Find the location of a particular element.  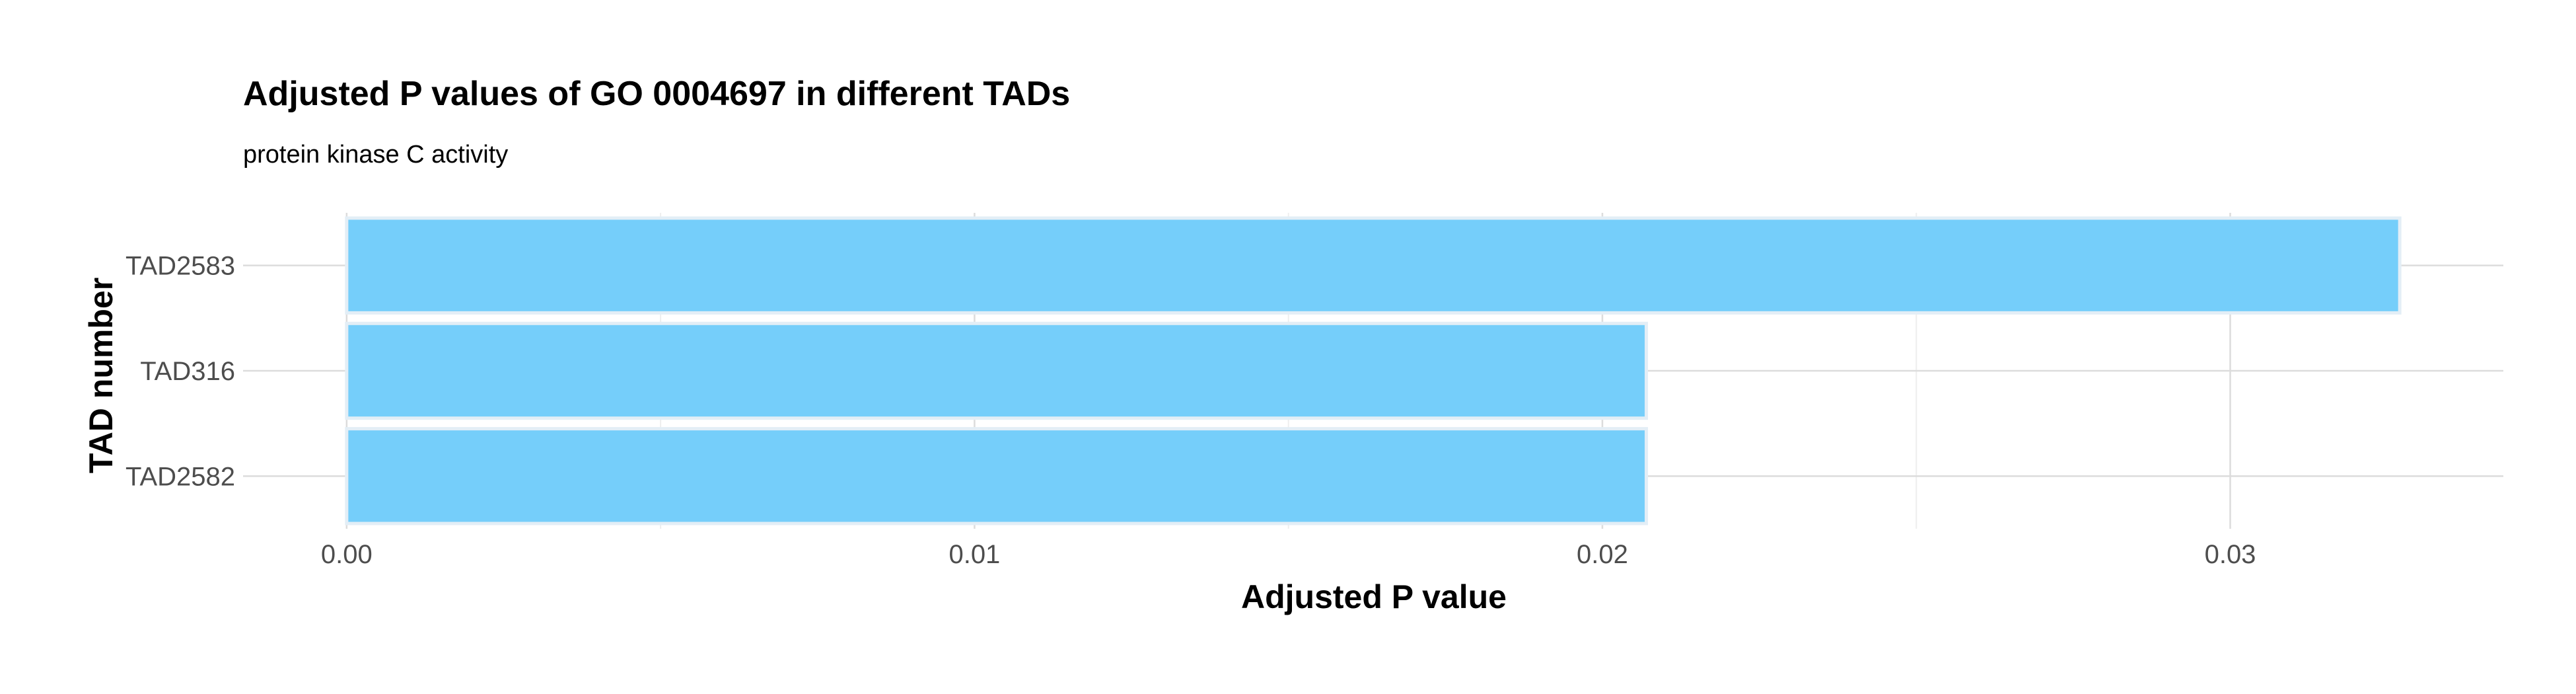

bar-tad316 is located at coordinates (996, 370).